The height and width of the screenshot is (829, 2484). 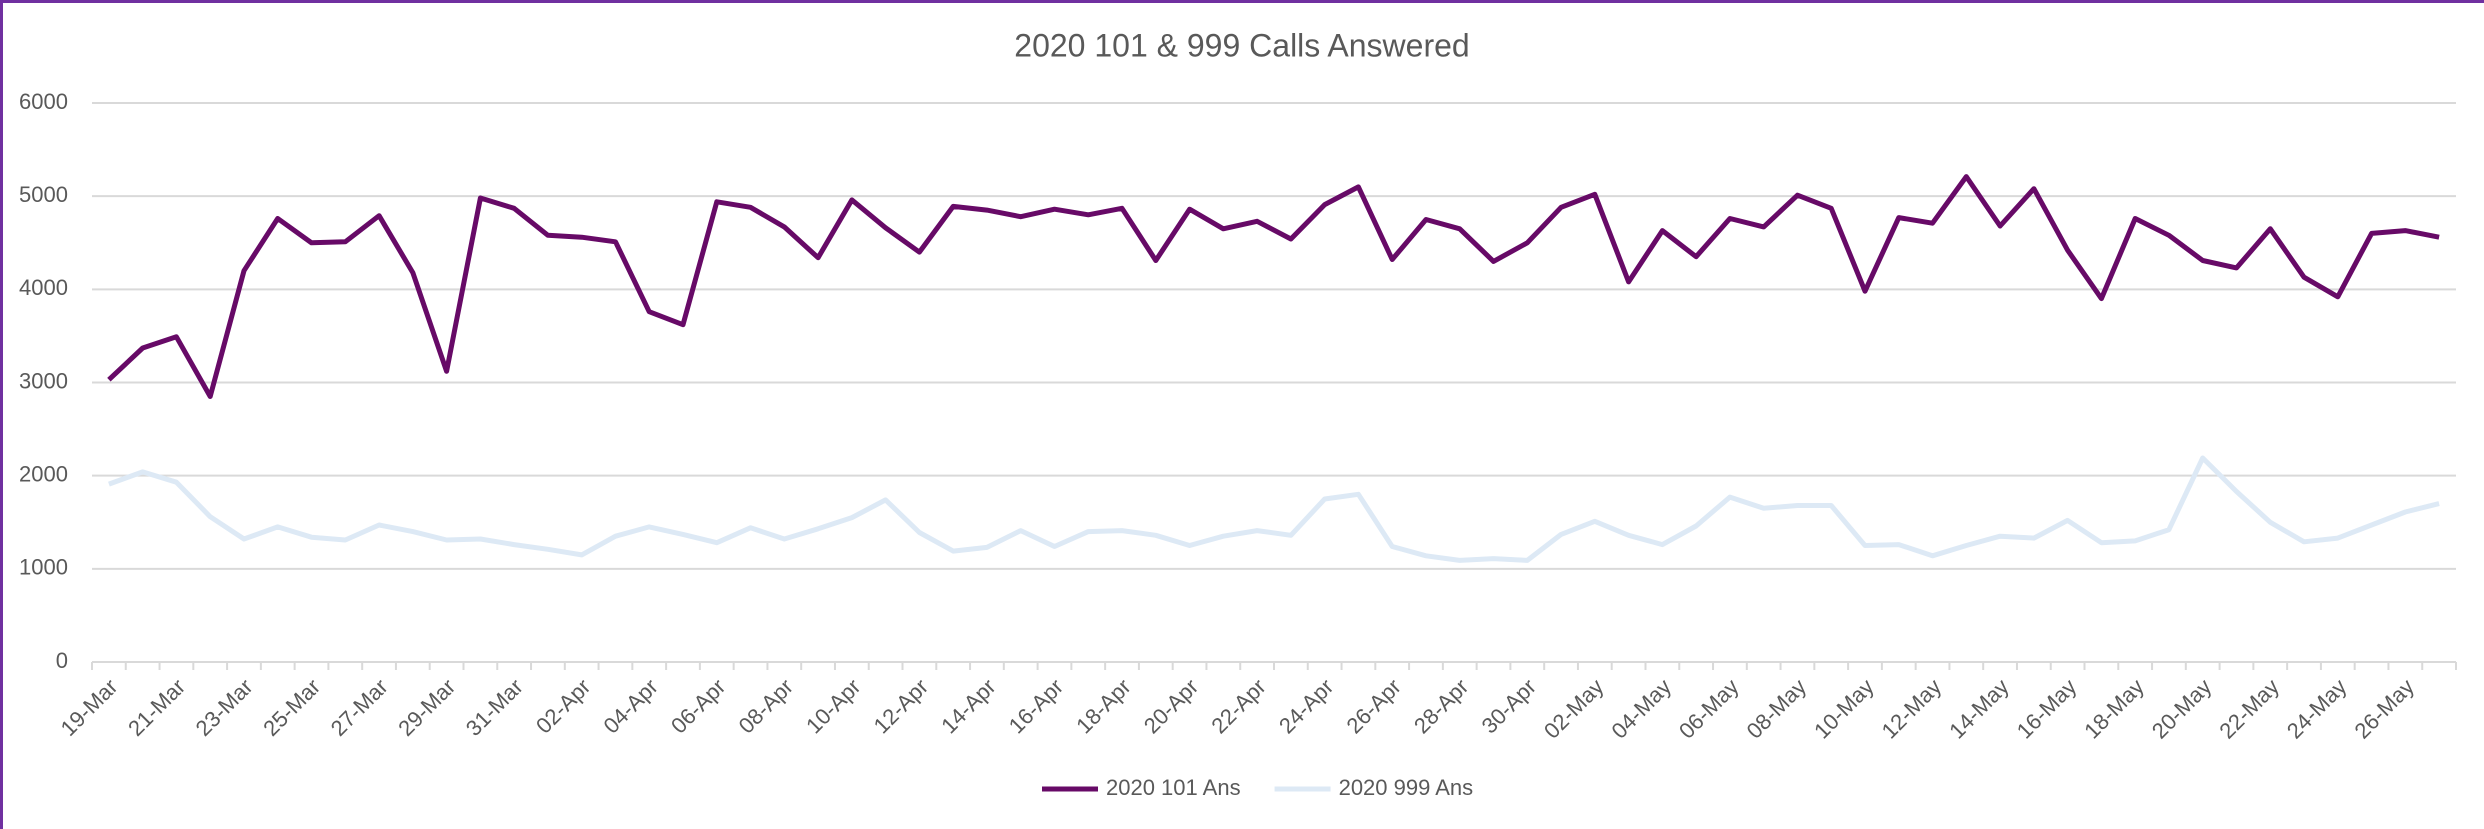 I want to click on y-tick-label: 5000, so click(x=43, y=194).